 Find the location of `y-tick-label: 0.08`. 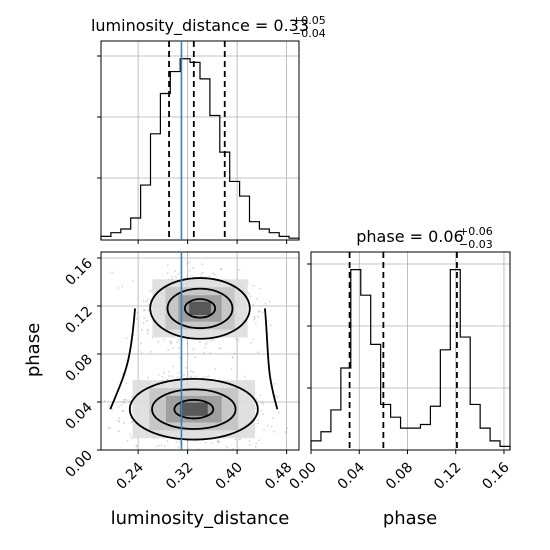

y-tick-label: 0.08 is located at coordinates (78, 368).